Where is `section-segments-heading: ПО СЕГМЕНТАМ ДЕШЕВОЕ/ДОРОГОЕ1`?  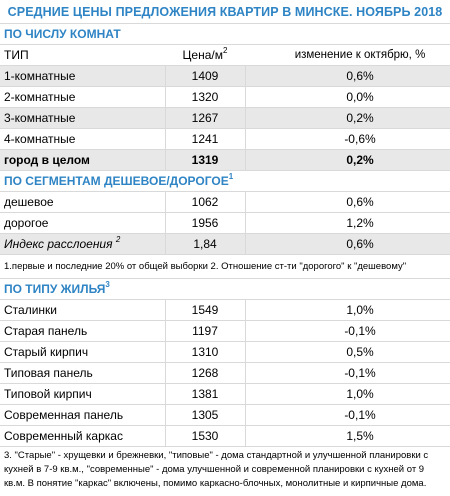
section-segments-heading: ПО СЕГМЕНТАМ ДЕШЕВОЕ/ДОРОГОЕ1 is located at coordinates (225, 181).